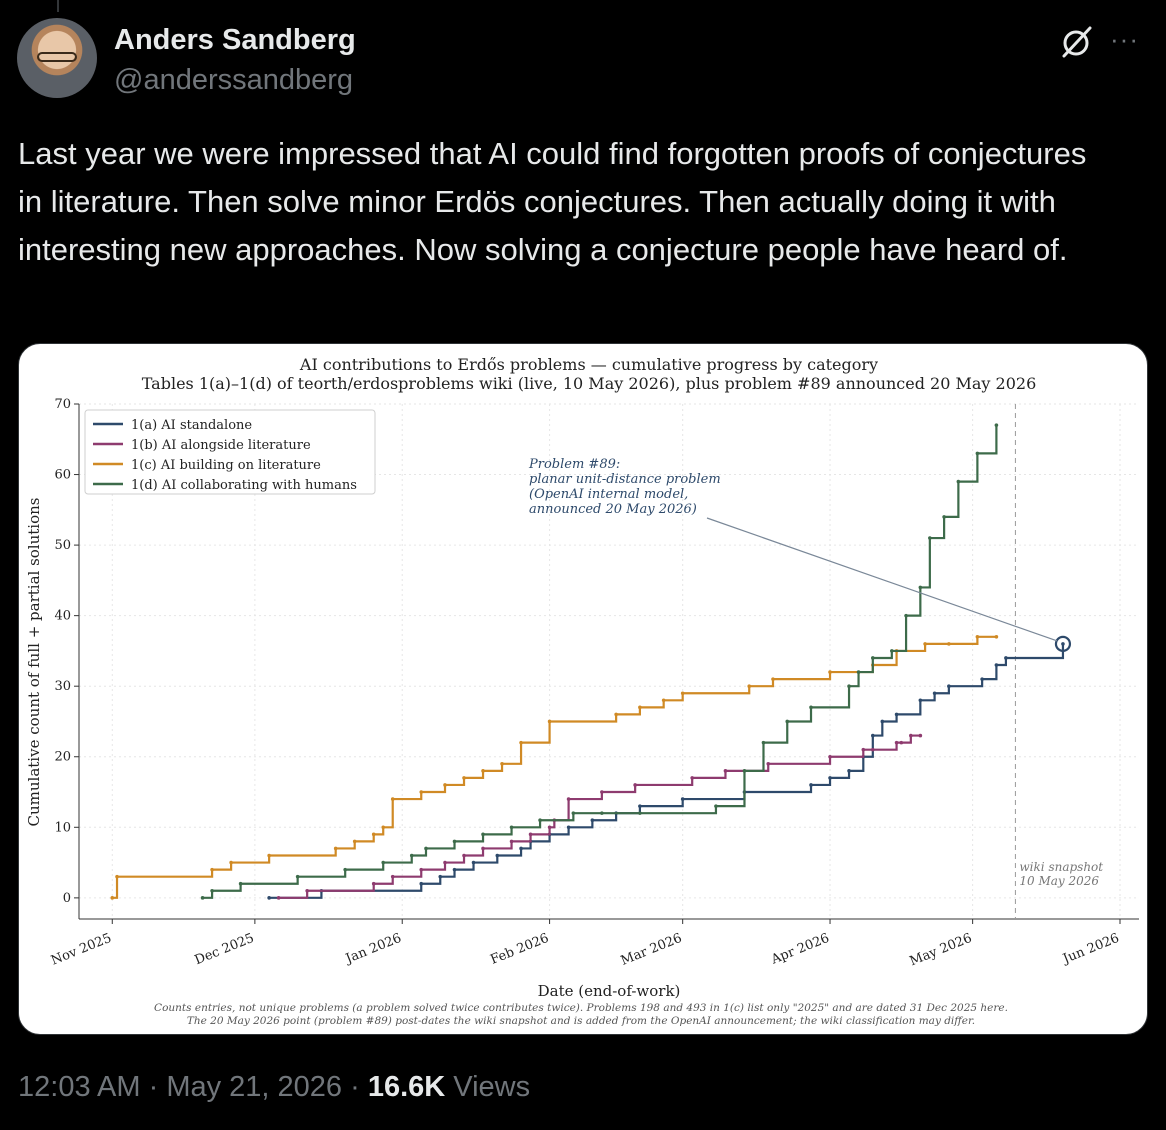 The width and height of the screenshot is (1166, 1130). Describe the element at coordinates (62, 757) in the screenshot. I see `y-tick-label: 20` at that location.